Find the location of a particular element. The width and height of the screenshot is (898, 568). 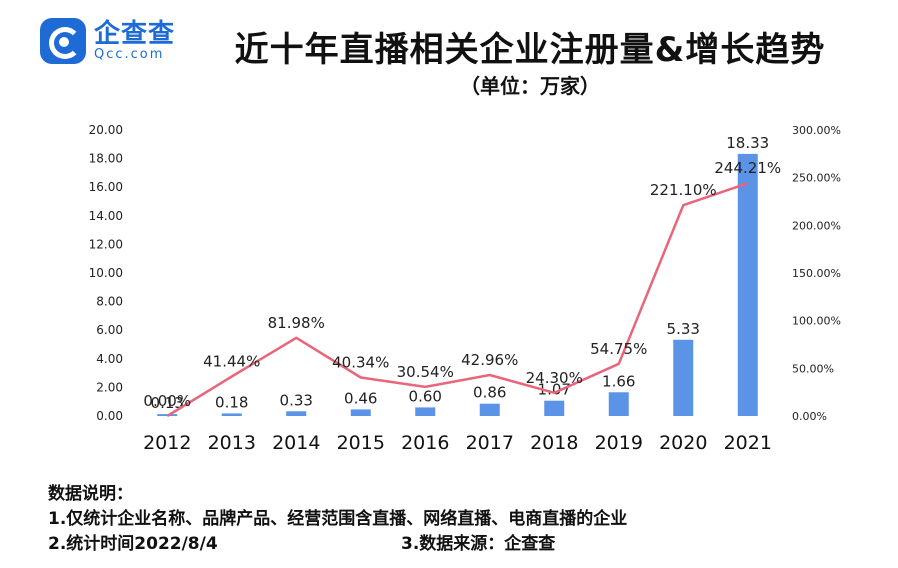

notes-heading: 数据说明： is located at coordinates (90, 494).